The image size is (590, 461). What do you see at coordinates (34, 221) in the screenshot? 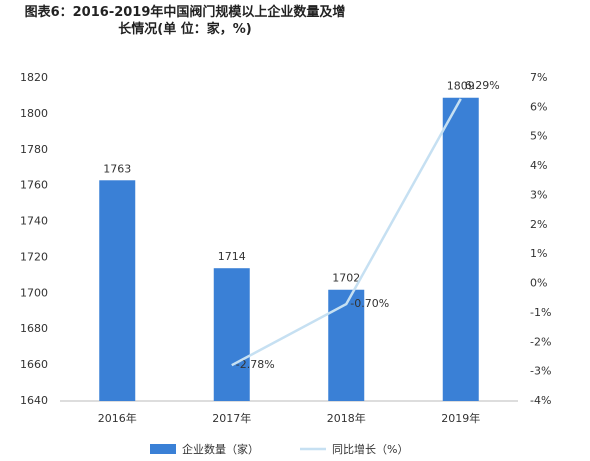
I see `y-tick-label: 1740` at bounding box center [34, 221].